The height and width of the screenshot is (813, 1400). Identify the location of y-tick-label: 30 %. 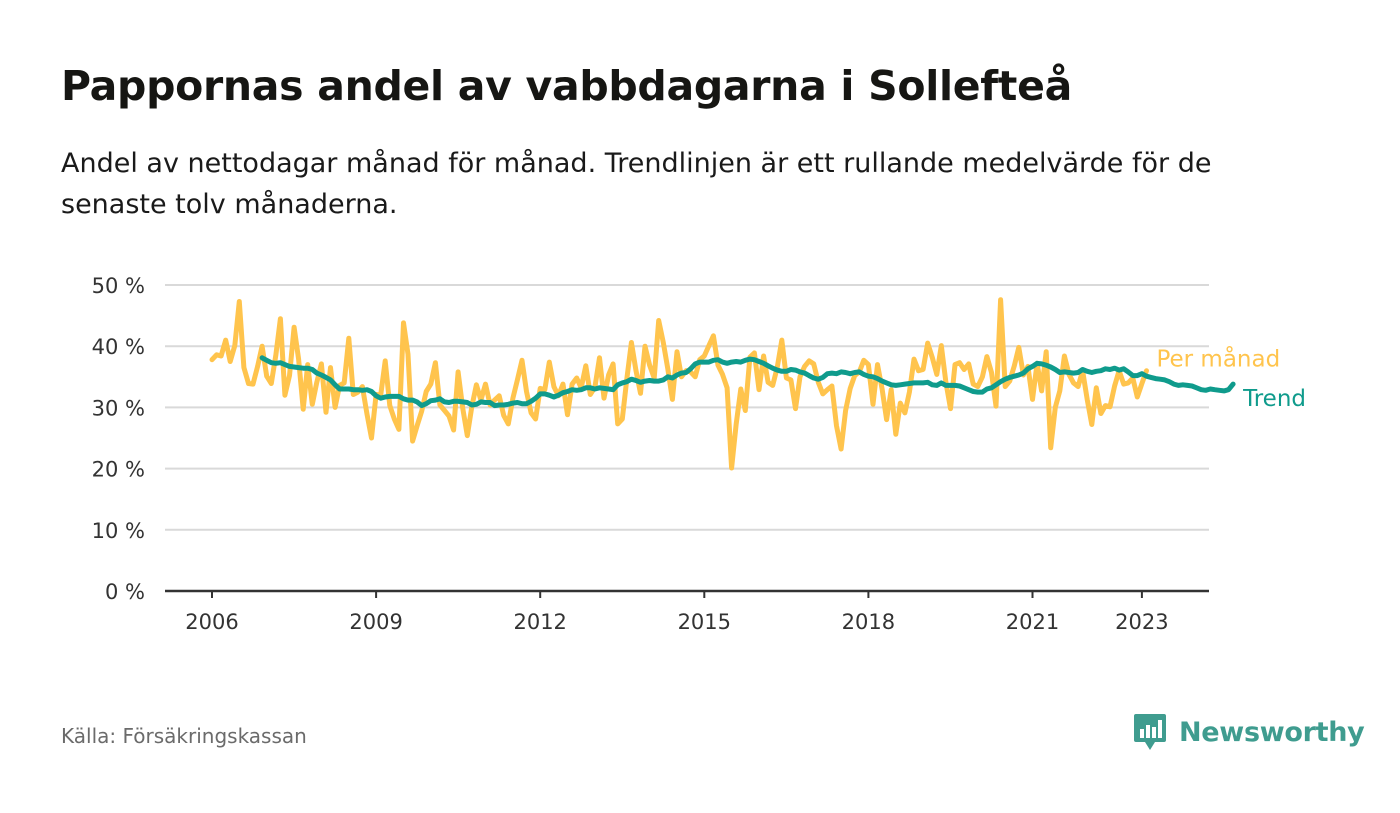
(118, 408).